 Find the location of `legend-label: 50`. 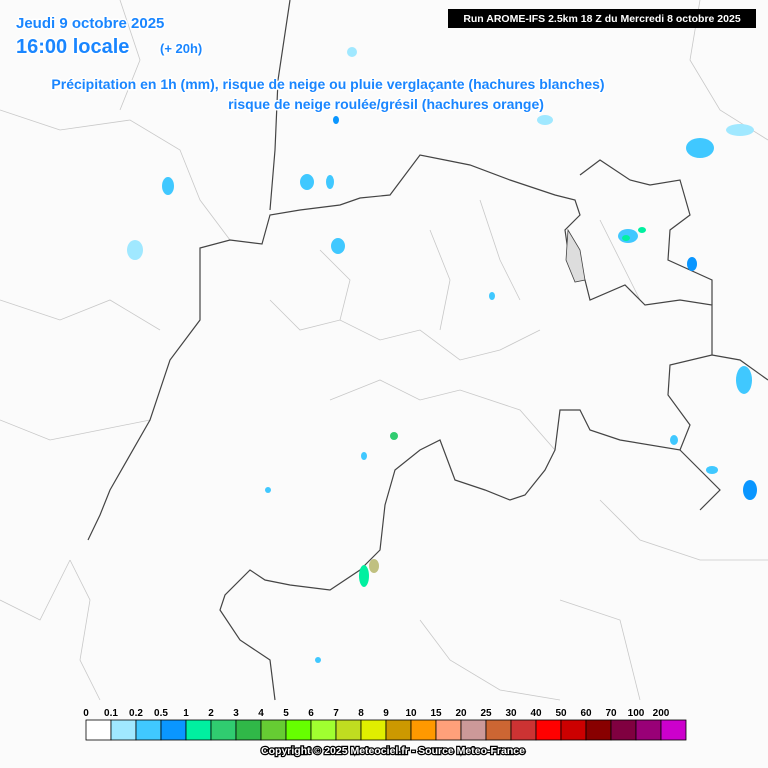

legend-label: 50 is located at coordinates (561, 713).